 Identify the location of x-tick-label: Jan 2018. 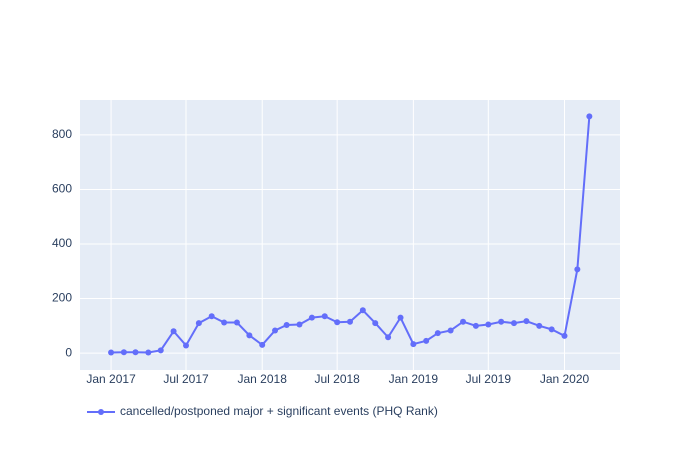
(263, 379).